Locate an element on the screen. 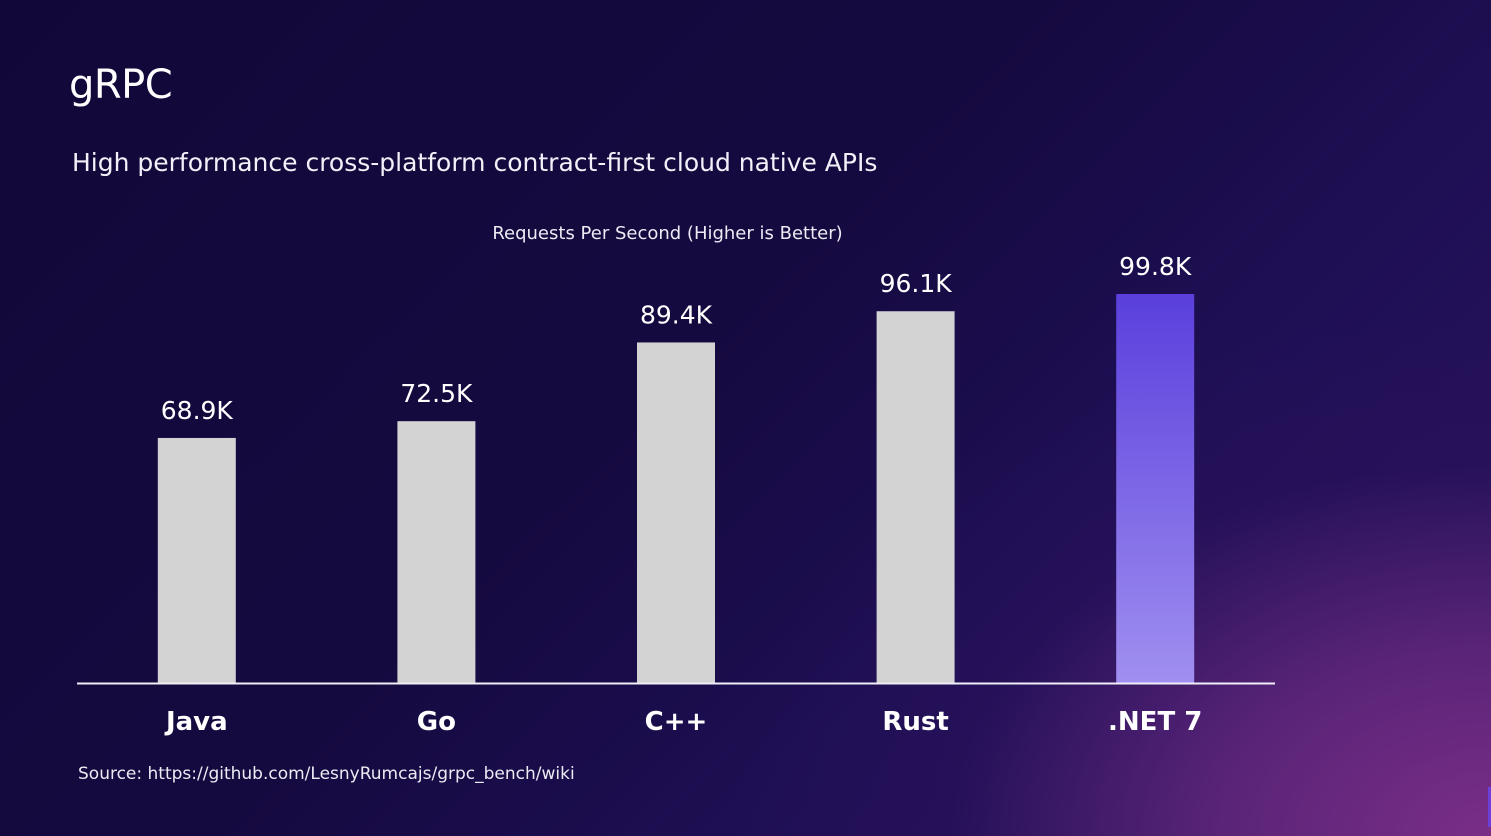 Image resolution: width=1491 pixels, height=836 pixels. bar-go is located at coordinates (436, 552).